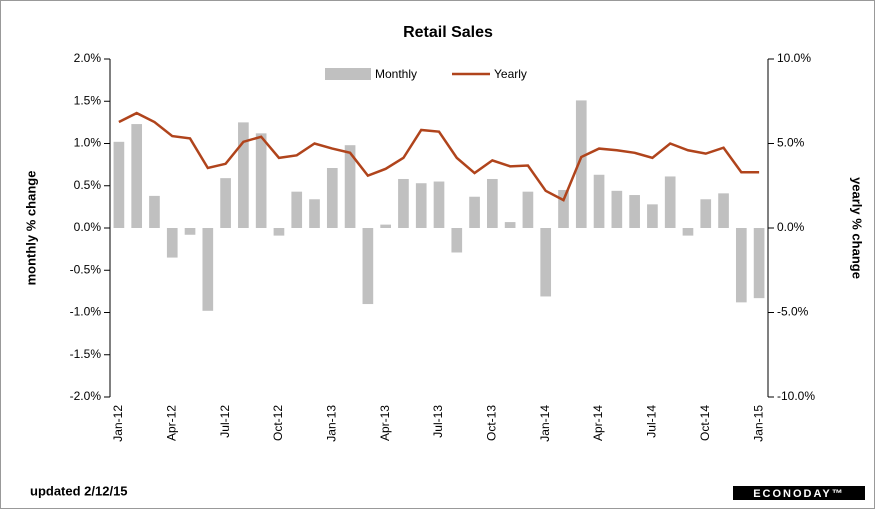  Describe the element at coordinates (438, 421) in the screenshot. I see `x-tick-label: Jul-13` at that location.